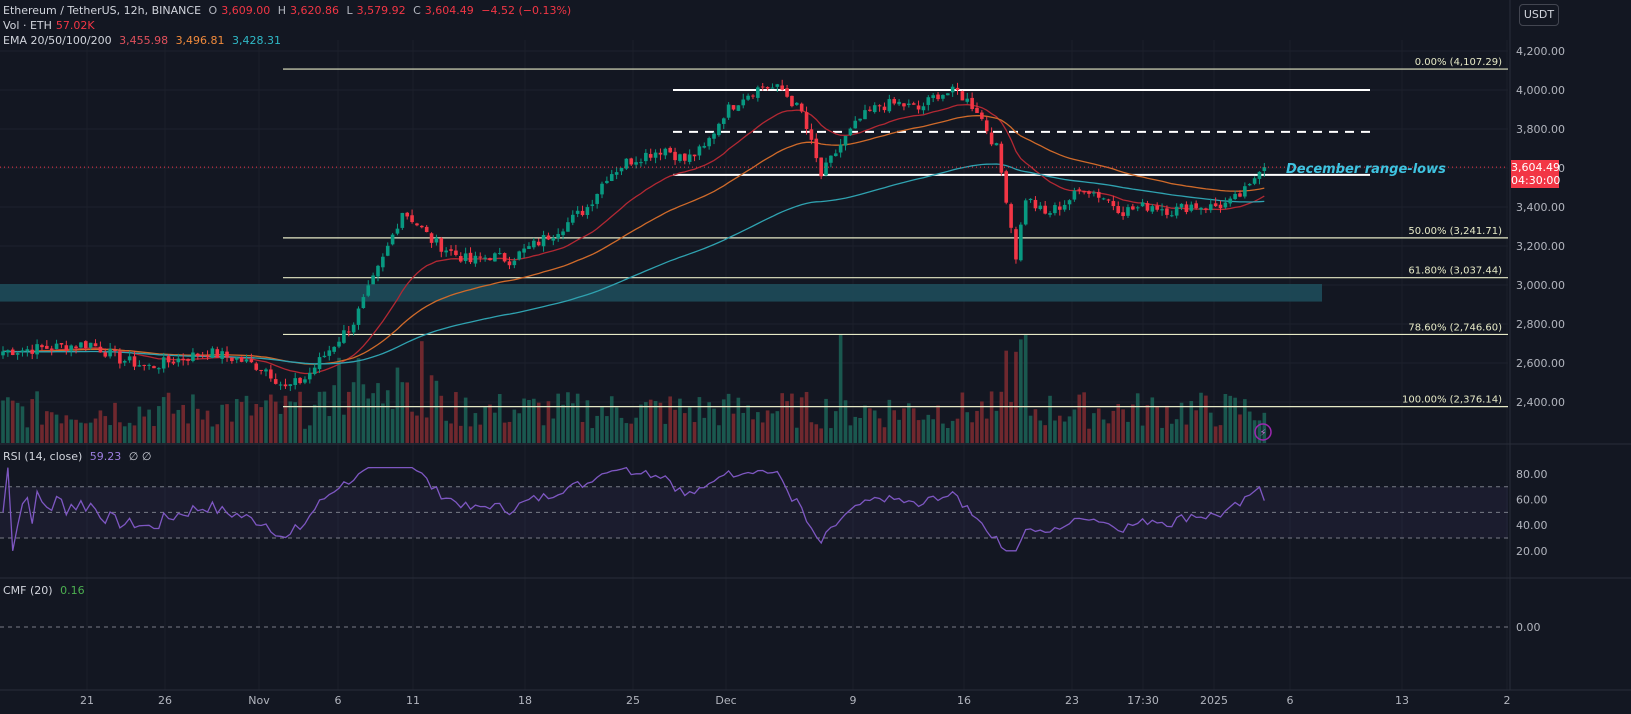  What do you see at coordinates (165, 700) in the screenshot?
I see `x-tick-label: 26` at bounding box center [165, 700].